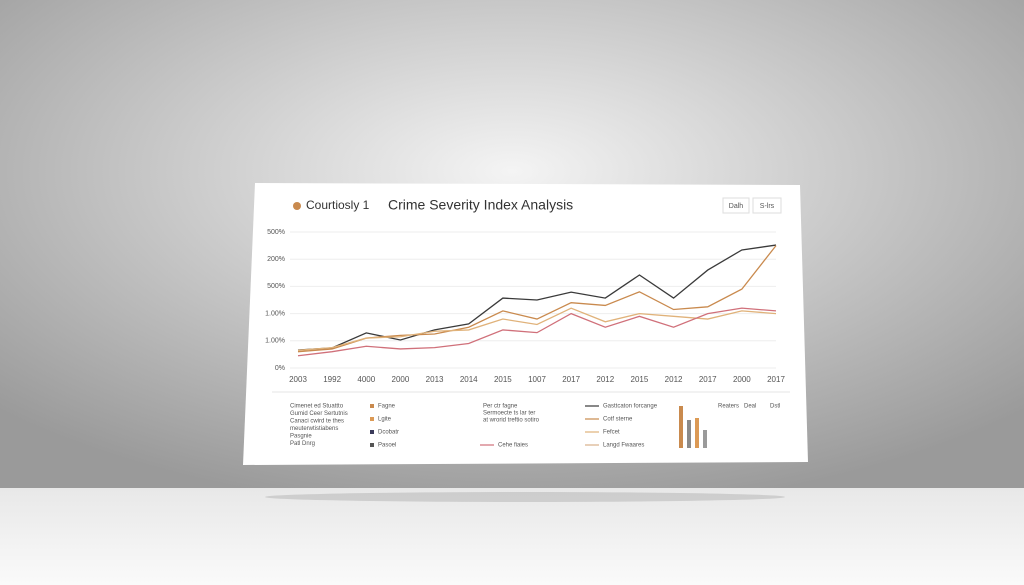 The image size is (1024, 585). Describe the element at coordinates (280, 368) in the screenshot. I see `y-tick-label: 0%` at that location.